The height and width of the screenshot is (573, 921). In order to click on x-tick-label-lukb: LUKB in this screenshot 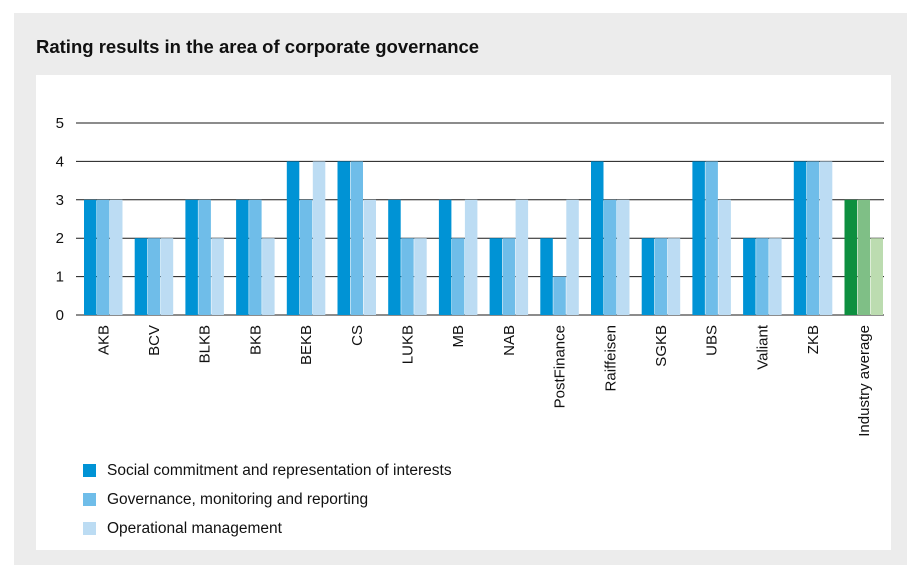, I will do `click(407, 344)`.